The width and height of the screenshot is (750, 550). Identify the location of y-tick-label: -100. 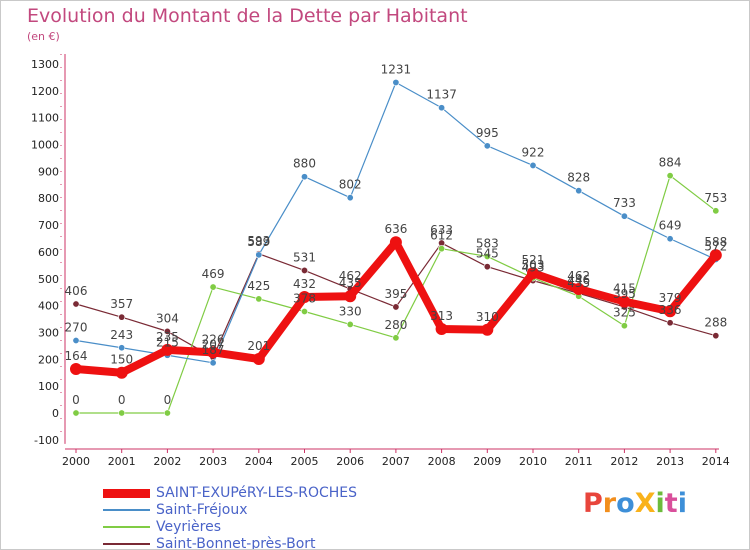
(46, 440).